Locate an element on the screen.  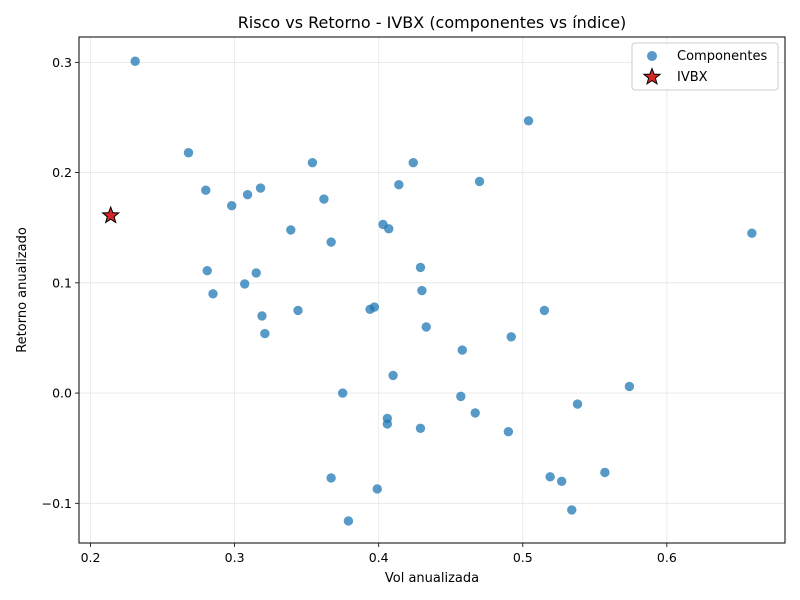
y-tick-label: 0.2 is located at coordinates (62, 172).